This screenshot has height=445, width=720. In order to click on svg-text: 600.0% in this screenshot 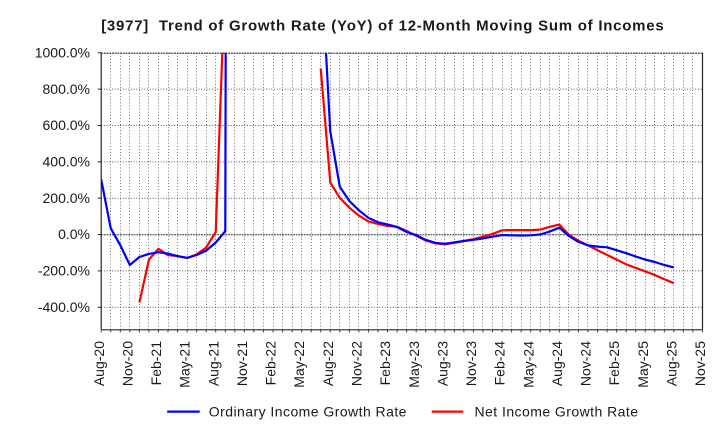, I will do `click(66, 125)`.